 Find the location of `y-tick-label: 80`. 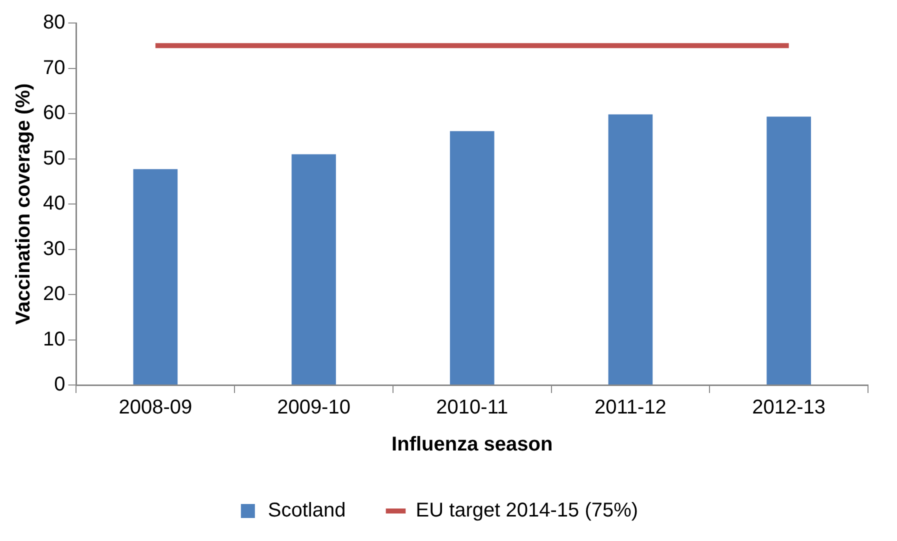

y-tick-label: 80 is located at coordinates (54, 23).